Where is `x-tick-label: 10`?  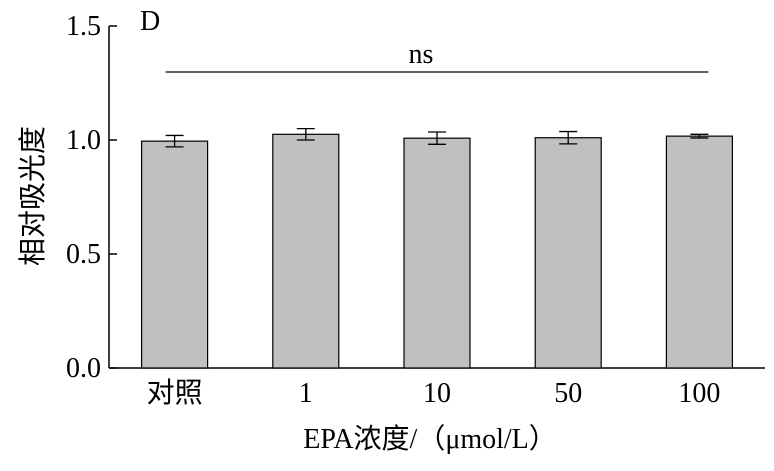
x-tick-label: 10 is located at coordinates (437, 393).